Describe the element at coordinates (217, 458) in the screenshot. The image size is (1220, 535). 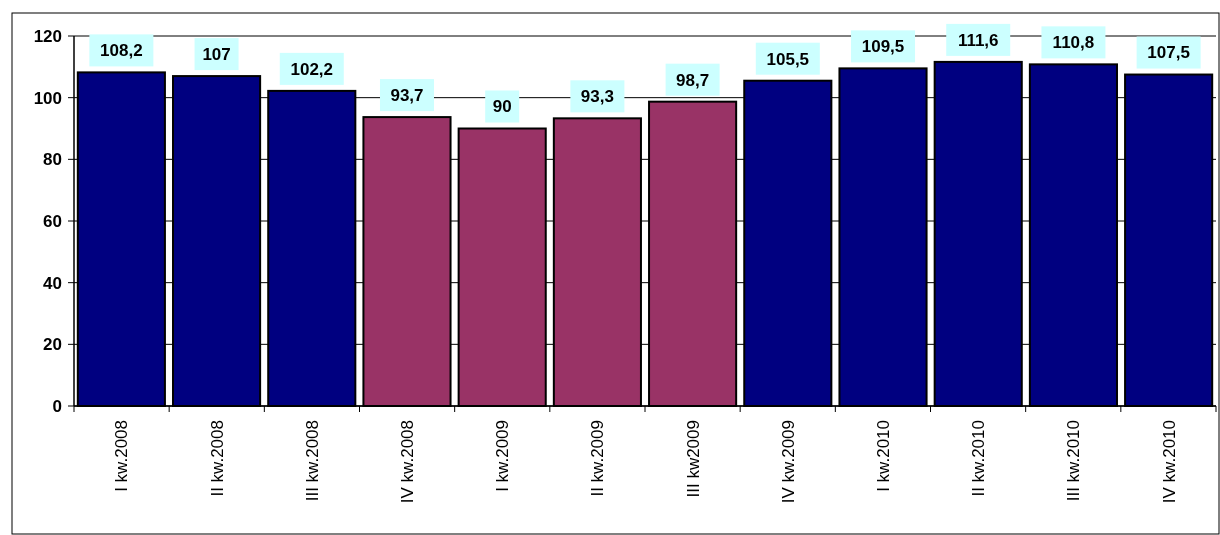
I see `x-tick-label: II kw.2008` at that location.